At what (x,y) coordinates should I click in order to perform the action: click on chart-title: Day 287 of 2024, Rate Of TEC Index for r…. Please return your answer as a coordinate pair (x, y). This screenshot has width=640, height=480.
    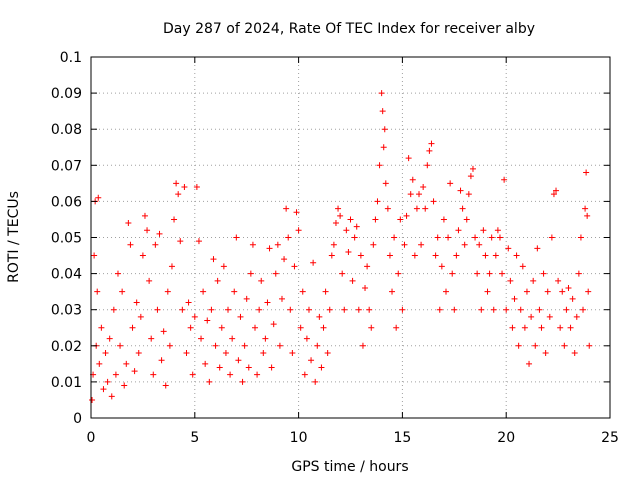
    Looking at the image, I should click on (349, 29).